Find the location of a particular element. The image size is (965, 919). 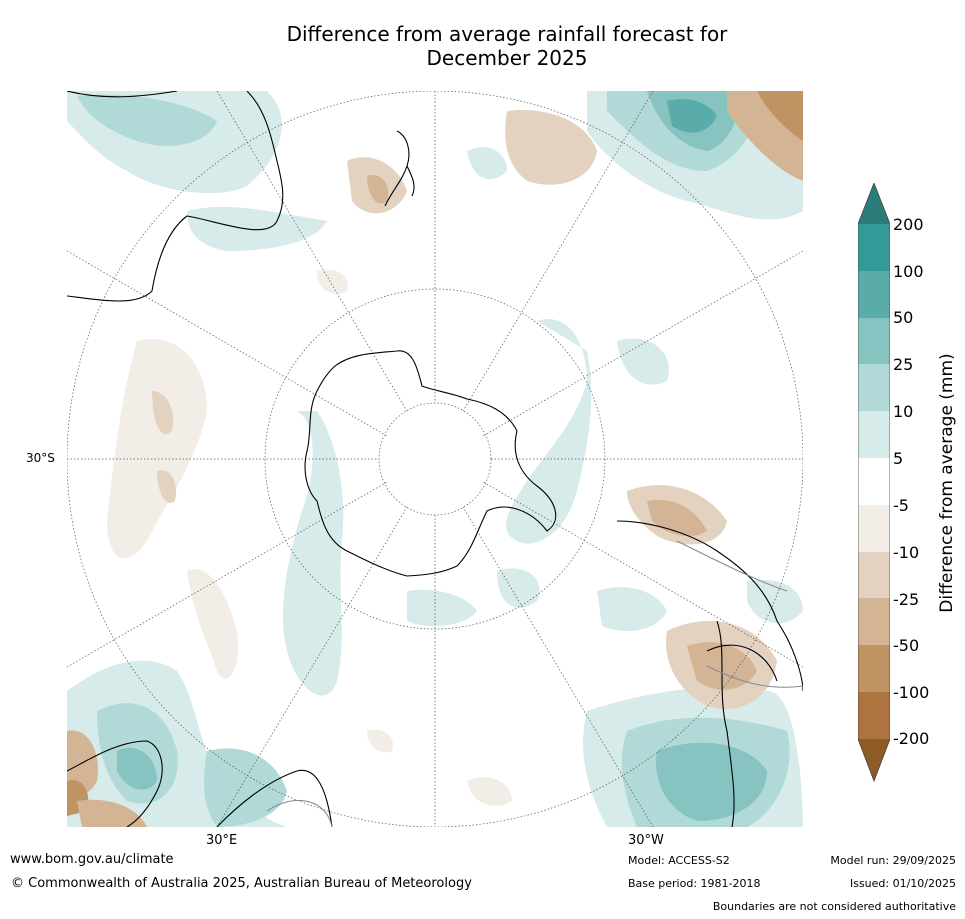

footer-model: Model: ACCESS-S2 is located at coordinates (679, 860).